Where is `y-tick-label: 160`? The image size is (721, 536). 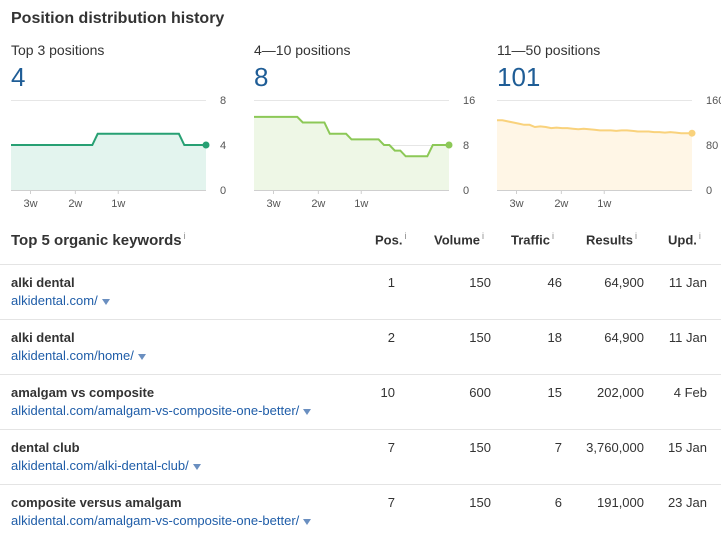 y-tick-label: 160 is located at coordinates (713, 101).